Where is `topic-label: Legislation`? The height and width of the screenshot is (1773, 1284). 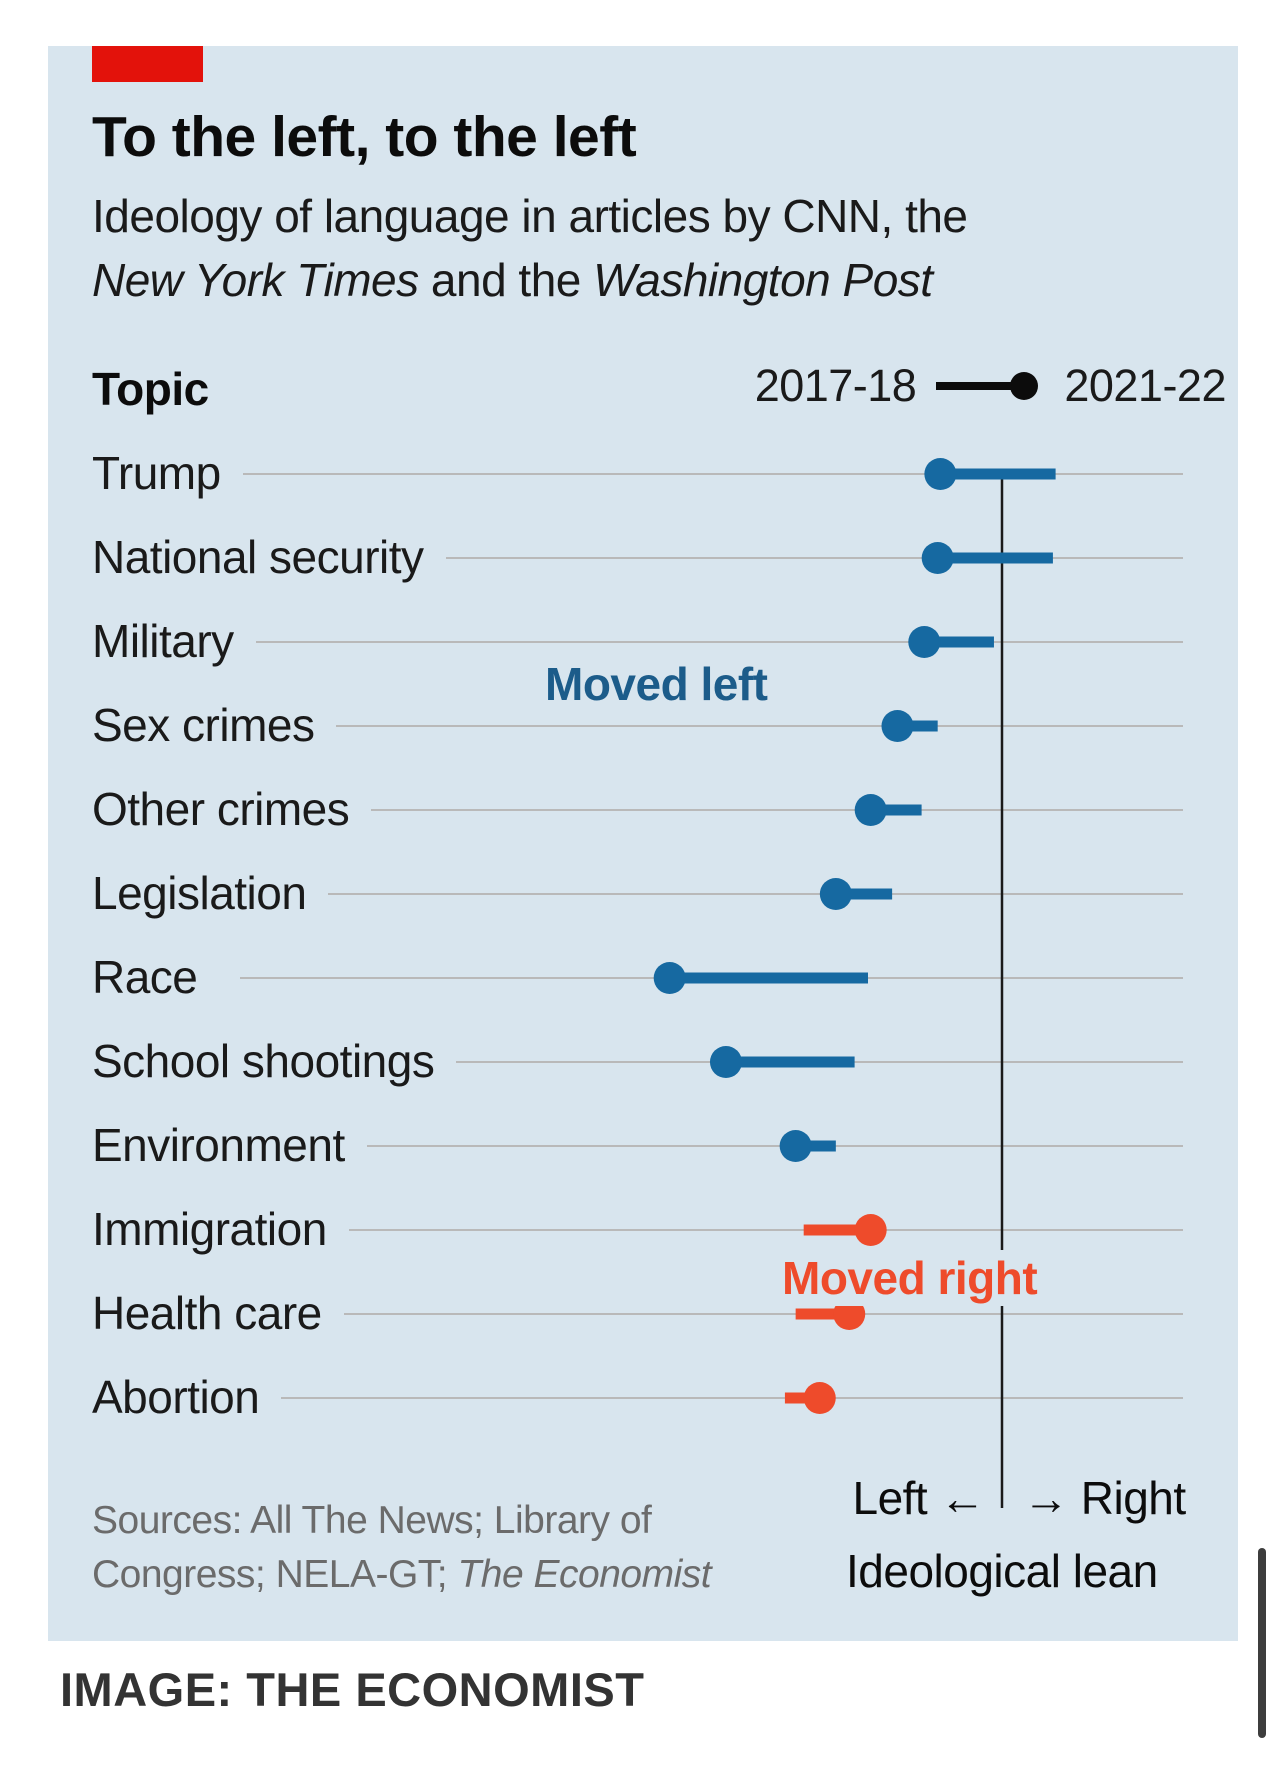
topic-label: Legislation is located at coordinates (210, 893).